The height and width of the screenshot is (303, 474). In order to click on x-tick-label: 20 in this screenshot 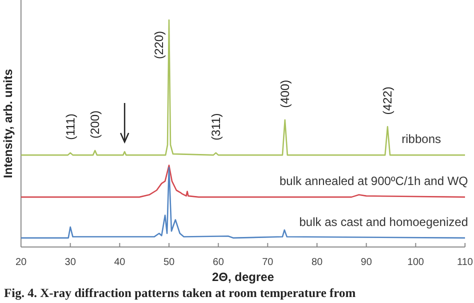, I will do `click(21, 262)`.